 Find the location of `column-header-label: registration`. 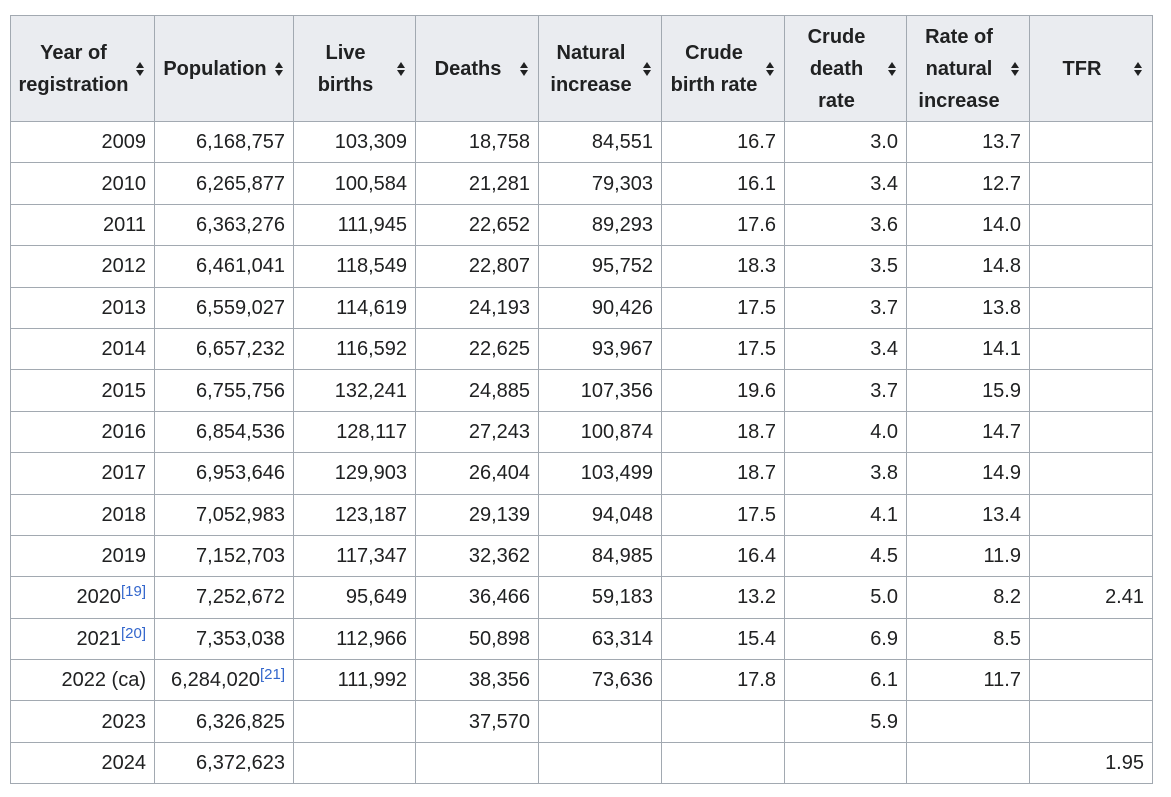

column-header-label: registration is located at coordinates (73, 84).